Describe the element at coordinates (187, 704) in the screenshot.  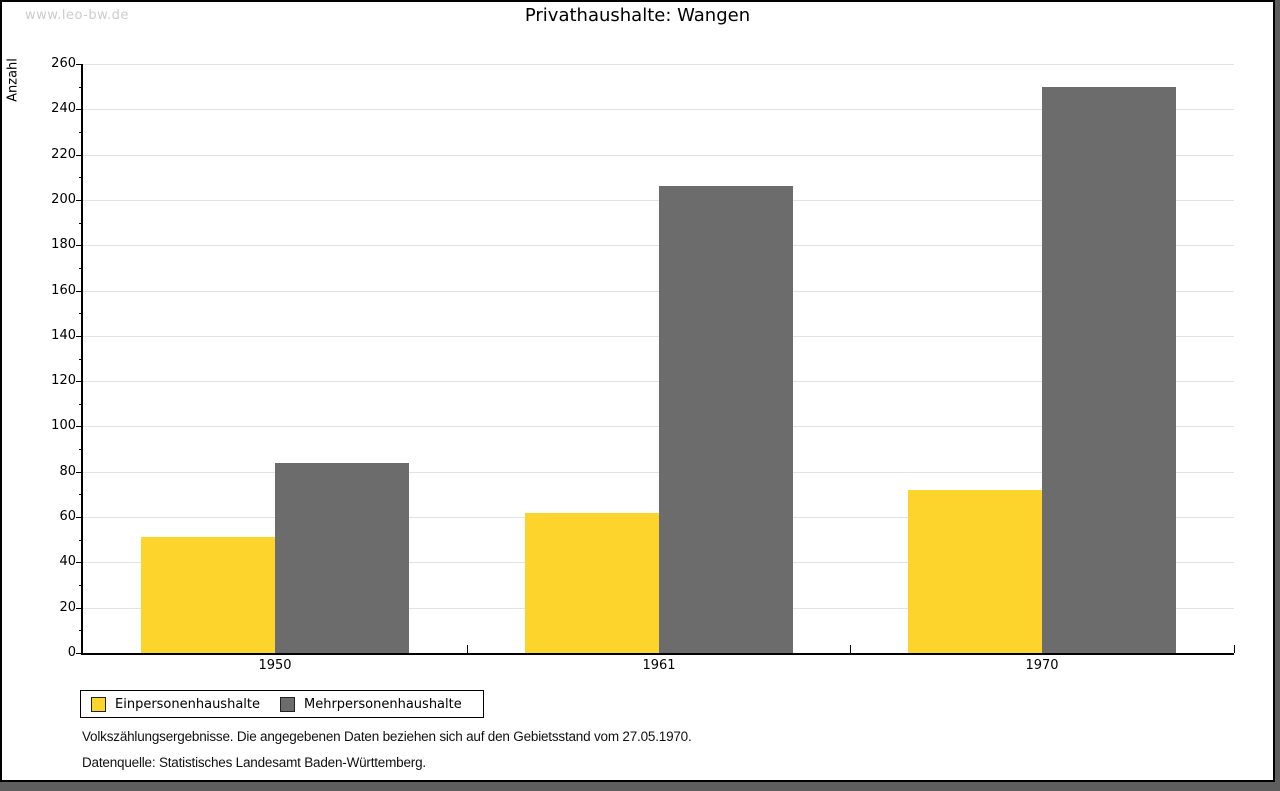
I see `legend-label: Einpersonenhaushalte` at that location.